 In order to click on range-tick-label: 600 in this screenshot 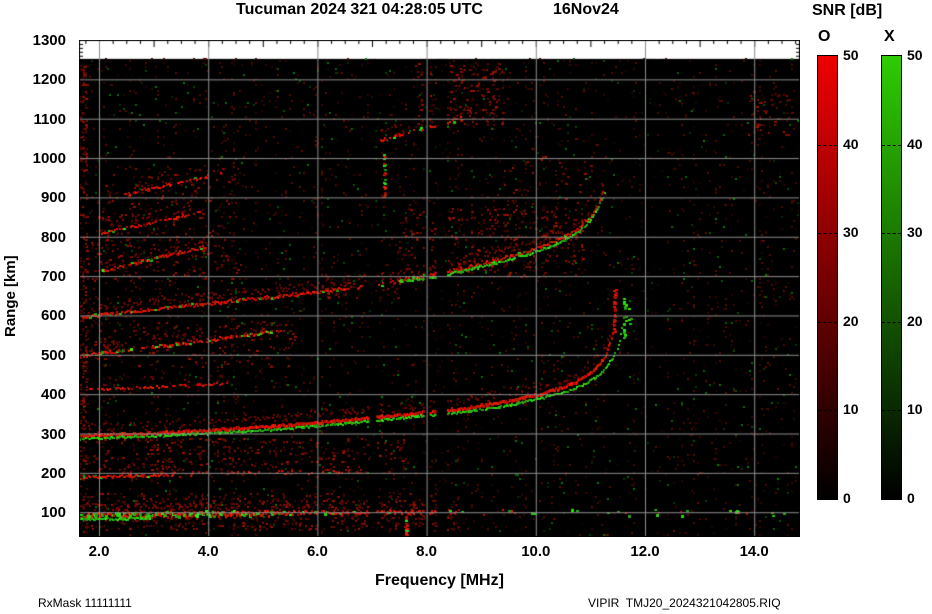, I will do `click(53, 316)`.